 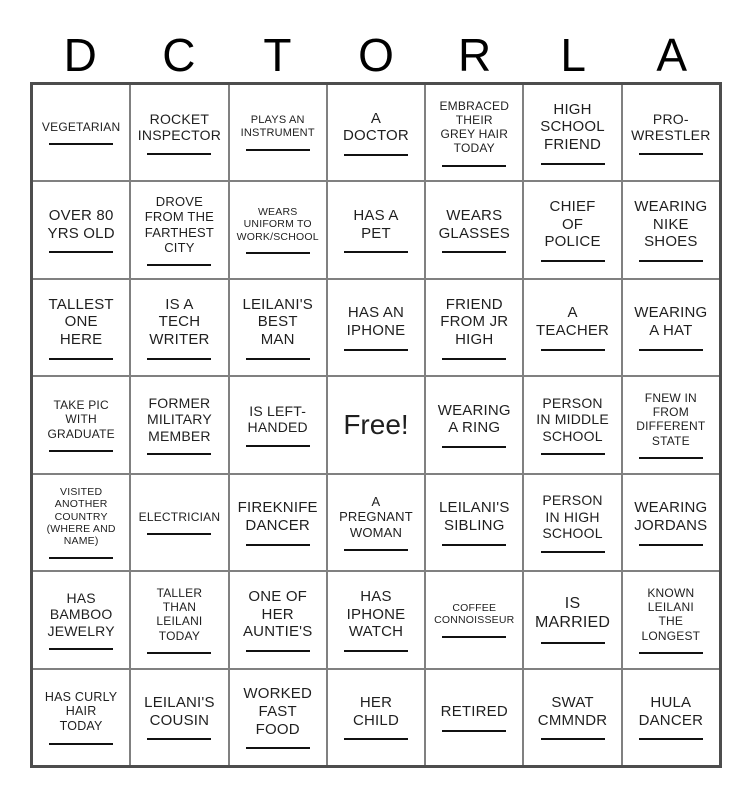 What do you see at coordinates (474, 620) in the screenshot?
I see `bingo-cell: COFFEE CONNOISSEUR` at bounding box center [474, 620].